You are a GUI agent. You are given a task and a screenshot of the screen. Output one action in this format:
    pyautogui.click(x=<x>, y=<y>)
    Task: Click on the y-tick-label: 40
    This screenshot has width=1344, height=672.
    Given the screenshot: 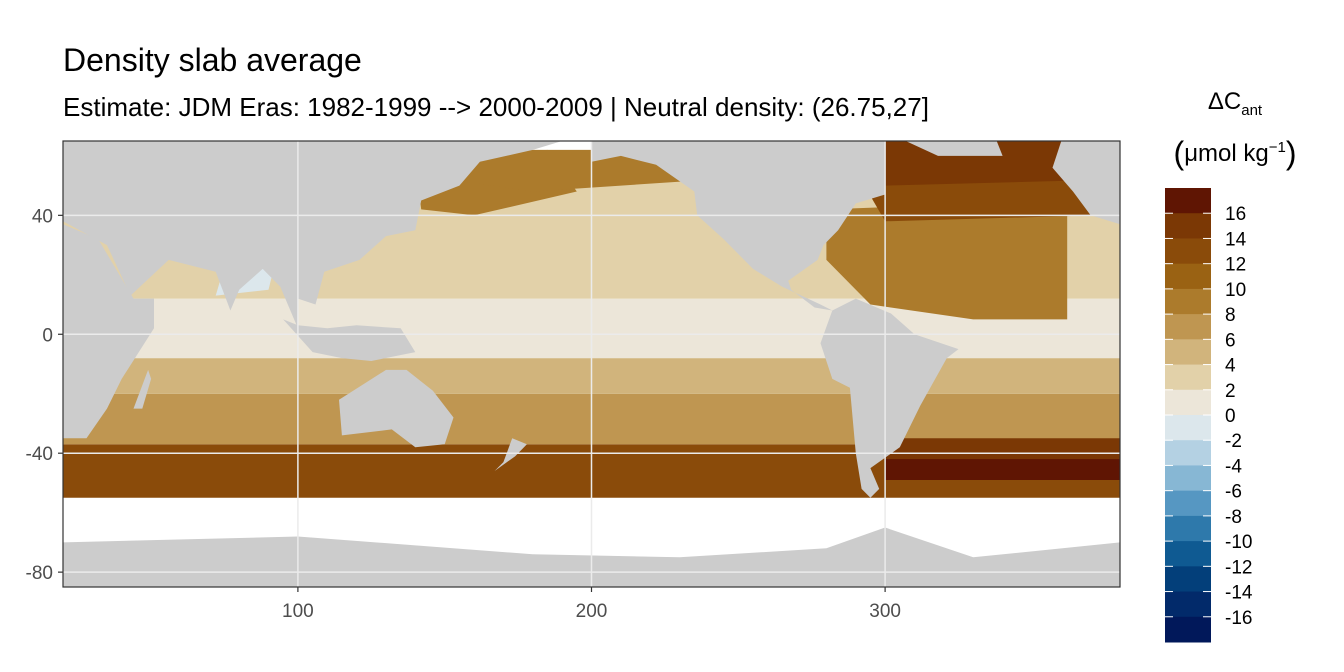 What is the action you would take?
    pyautogui.click(x=42, y=216)
    